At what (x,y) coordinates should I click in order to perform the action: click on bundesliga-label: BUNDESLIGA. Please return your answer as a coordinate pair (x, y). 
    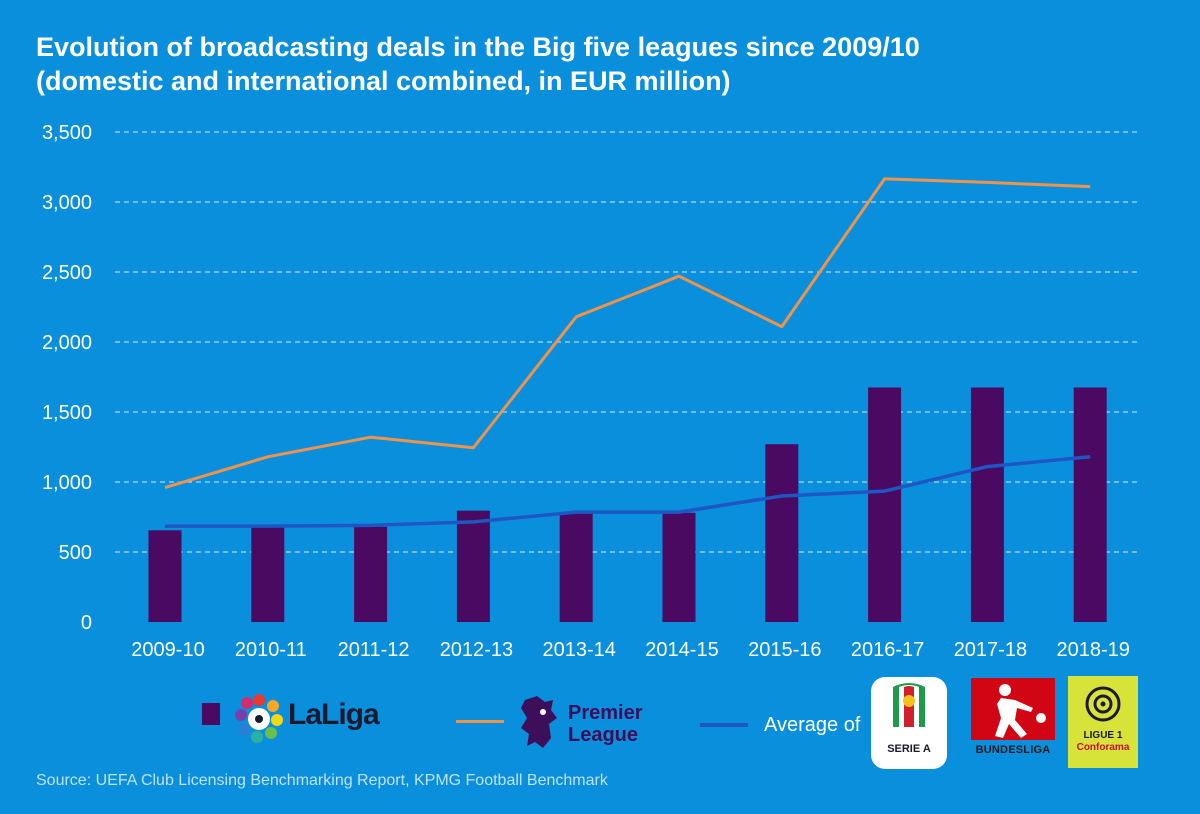
    Looking at the image, I should click on (1013, 750).